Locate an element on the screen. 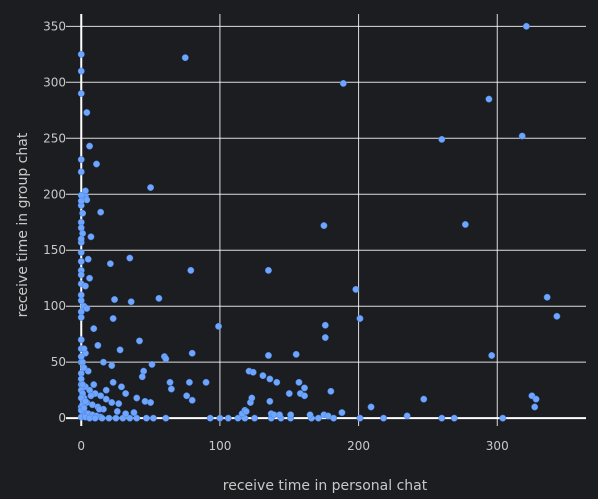 The width and height of the screenshot is (598, 499). x-tick-label: 300 is located at coordinates (497, 446).